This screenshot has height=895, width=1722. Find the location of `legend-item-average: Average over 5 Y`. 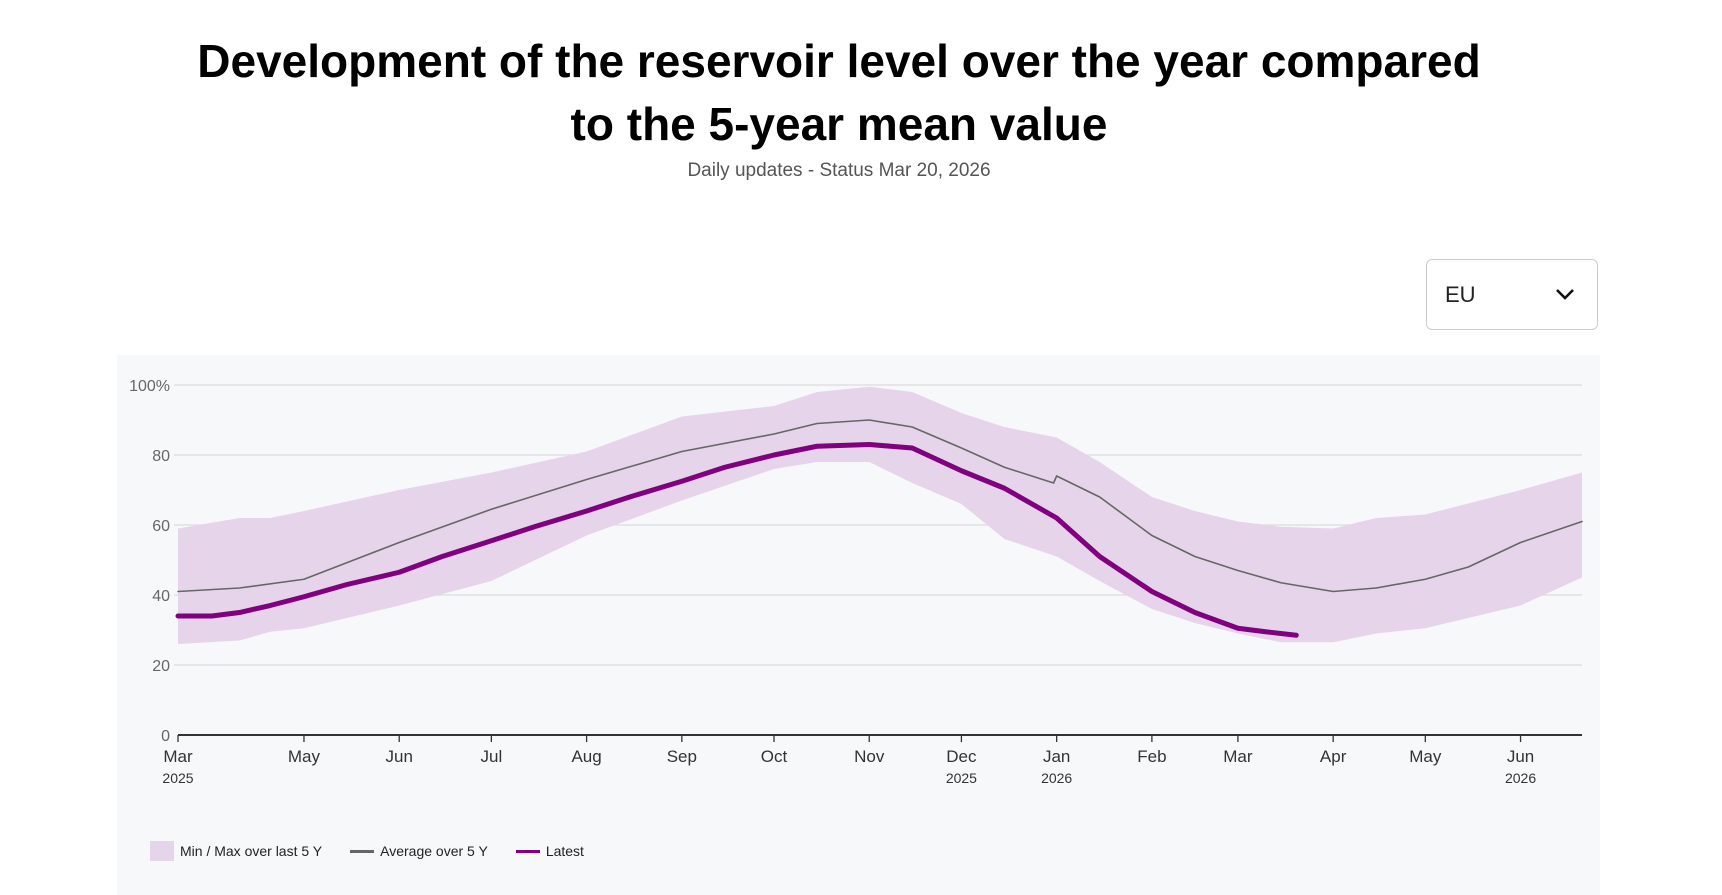

legend-item-average: Average over 5 Y is located at coordinates (419, 851).